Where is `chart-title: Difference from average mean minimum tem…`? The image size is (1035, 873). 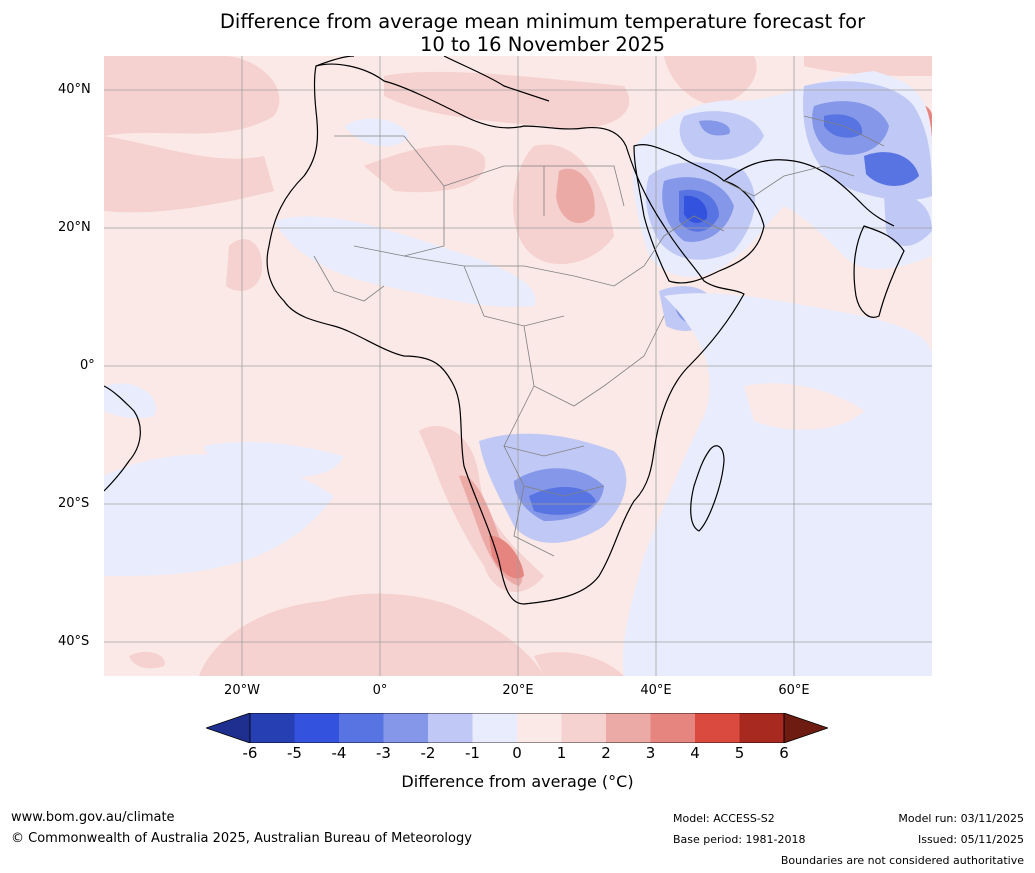
chart-title: Difference from average mean minimum tem… is located at coordinates (517, 33).